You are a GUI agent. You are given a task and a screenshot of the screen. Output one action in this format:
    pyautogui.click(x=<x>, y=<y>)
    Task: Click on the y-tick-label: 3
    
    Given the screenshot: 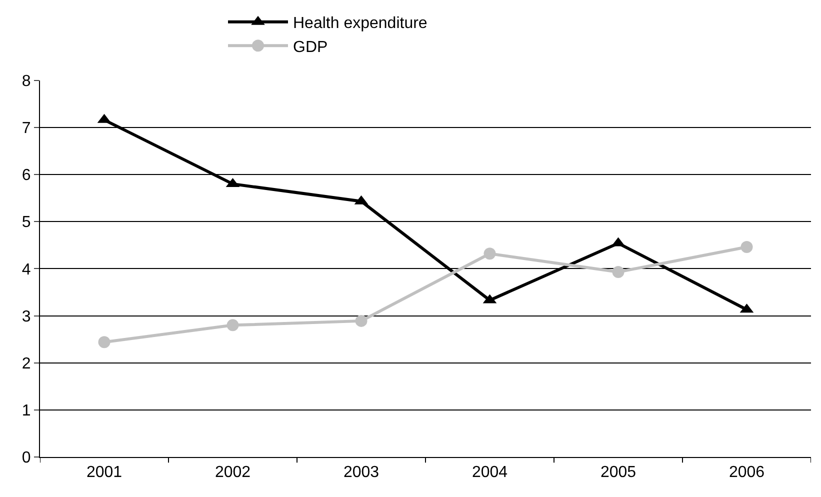 What is the action you would take?
    pyautogui.click(x=26, y=317)
    